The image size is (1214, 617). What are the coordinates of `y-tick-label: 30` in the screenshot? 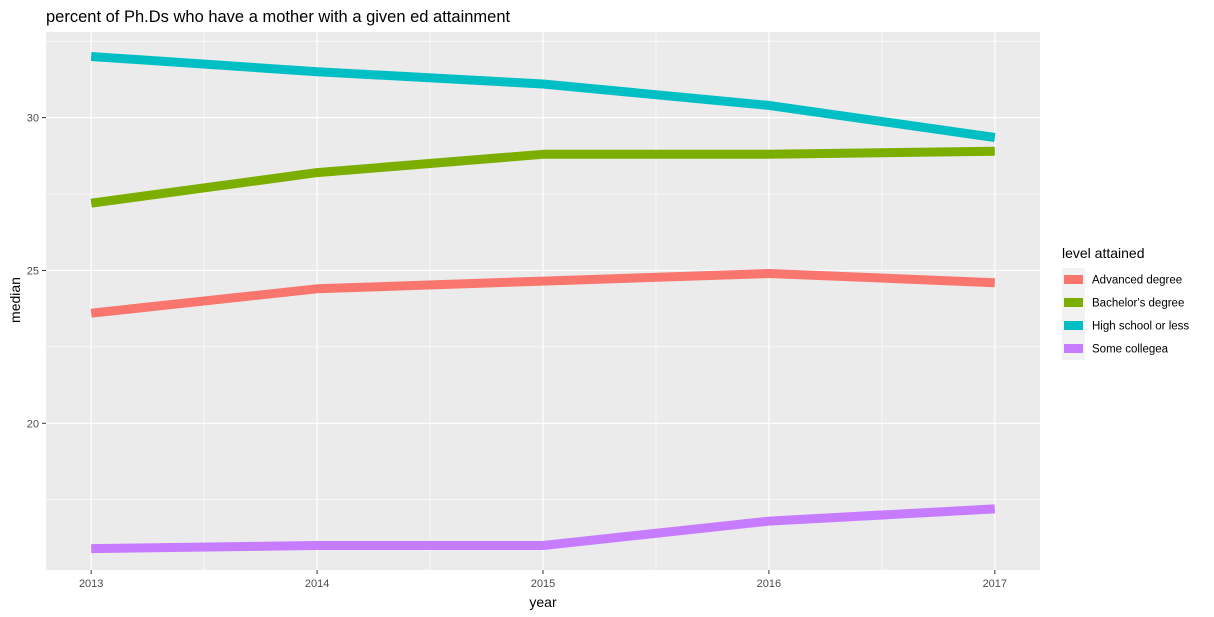 It's located at (33, 119).